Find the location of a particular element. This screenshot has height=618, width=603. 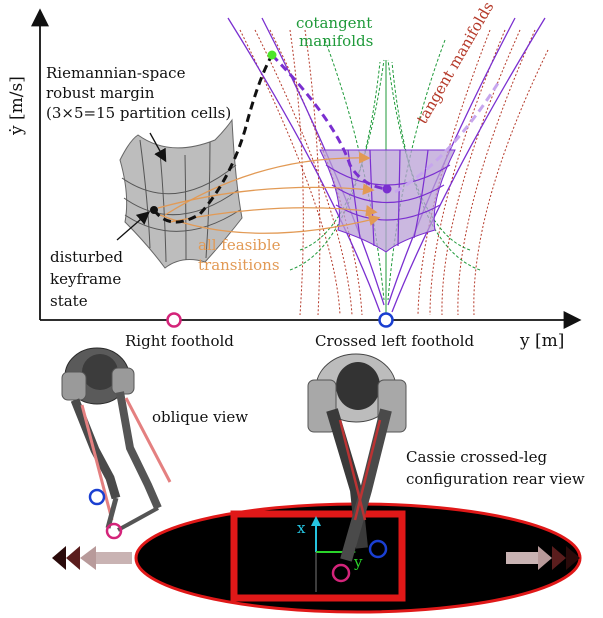

robust-margin-arrow is located at coordinates (158, 147).